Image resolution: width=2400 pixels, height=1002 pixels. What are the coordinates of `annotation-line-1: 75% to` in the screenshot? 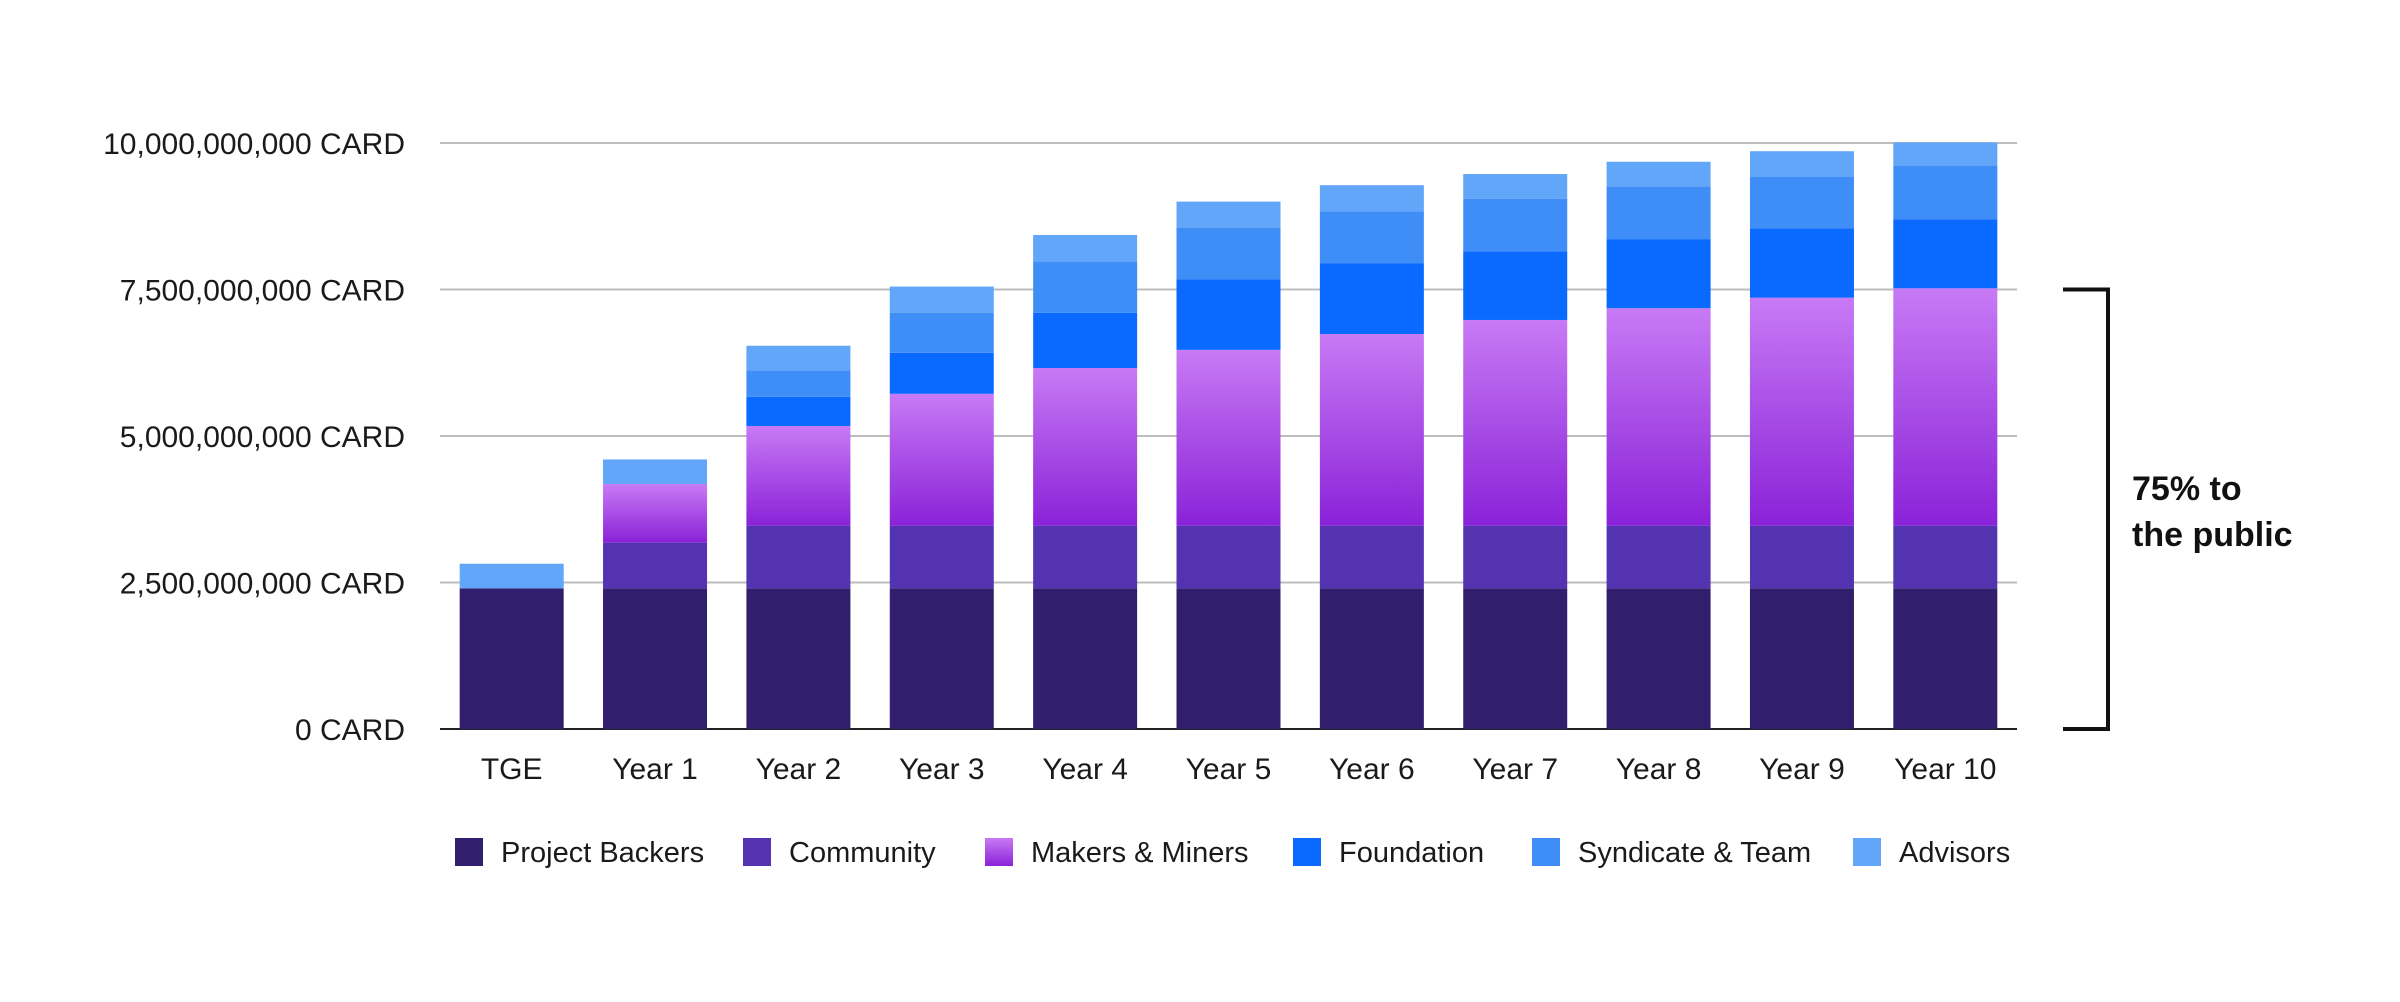 It's located at (2187, 489).